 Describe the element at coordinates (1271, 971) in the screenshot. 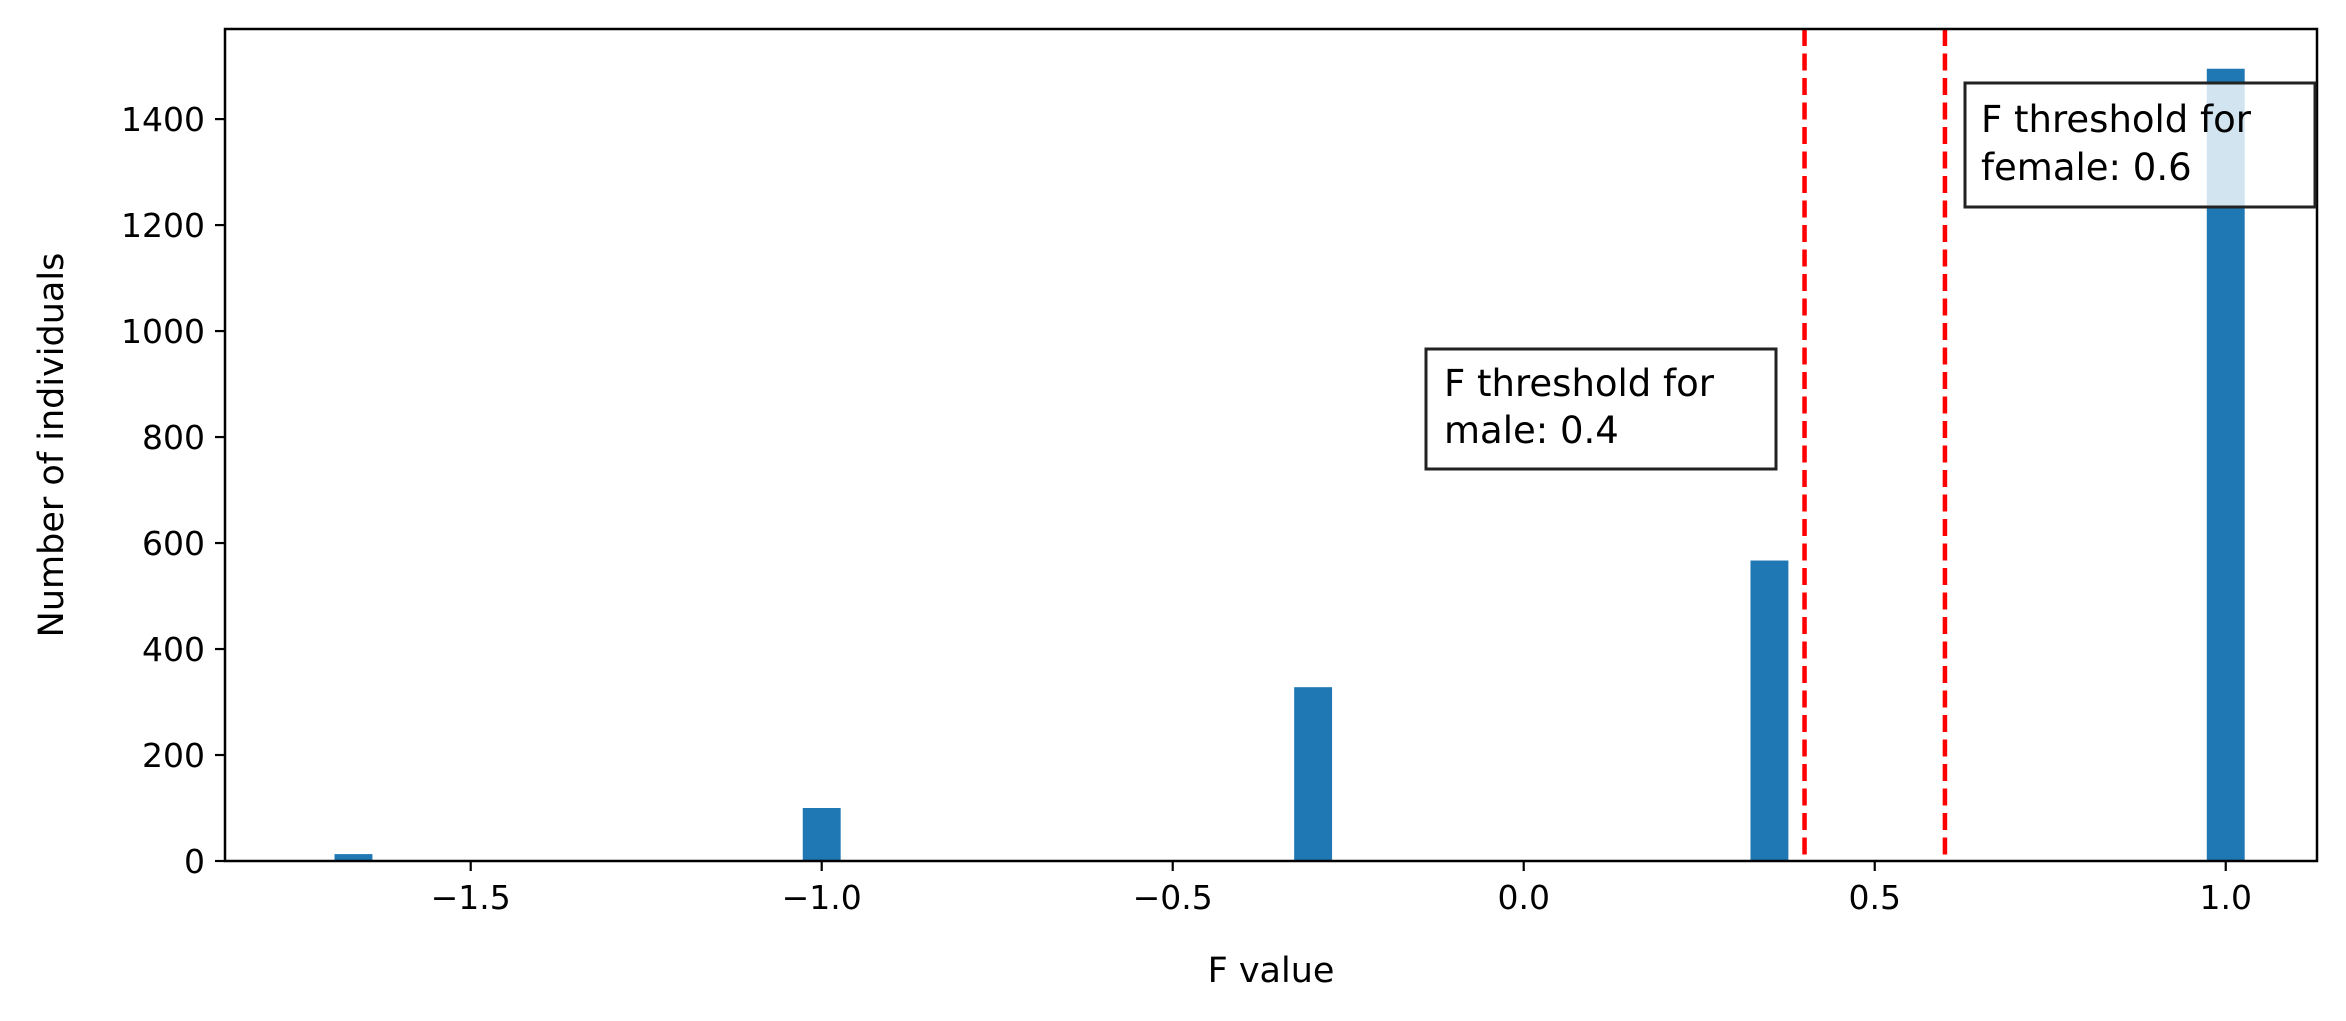

I see `x-axis-label: F value` at that location.